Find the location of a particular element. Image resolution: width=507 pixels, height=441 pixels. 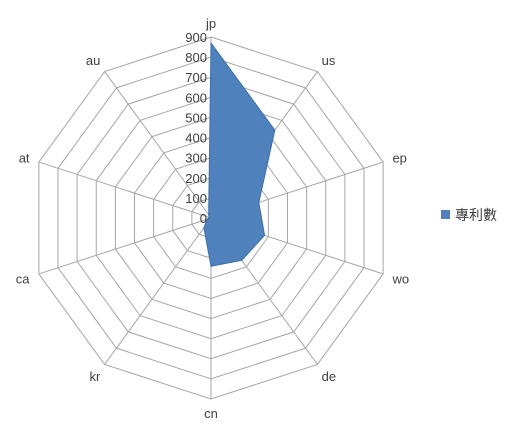

tick-label: 800 is located at coordinates (196, 57).